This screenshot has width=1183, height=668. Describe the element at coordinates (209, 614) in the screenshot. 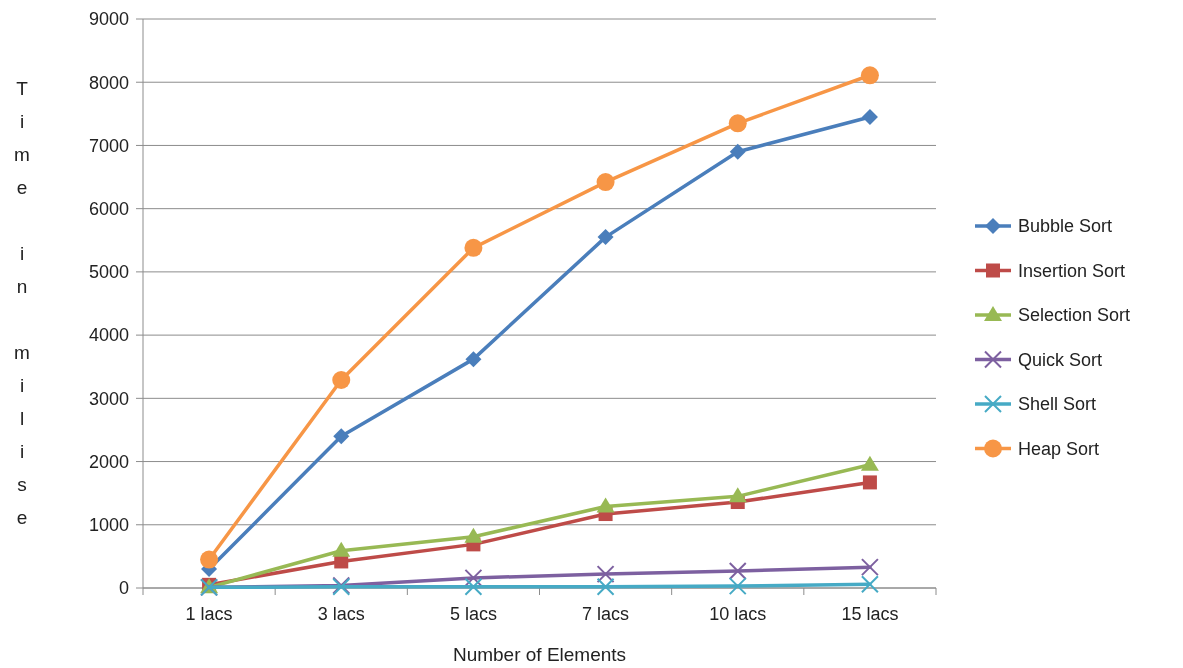

I see `x-tick-label: 1 lacs` at that location.